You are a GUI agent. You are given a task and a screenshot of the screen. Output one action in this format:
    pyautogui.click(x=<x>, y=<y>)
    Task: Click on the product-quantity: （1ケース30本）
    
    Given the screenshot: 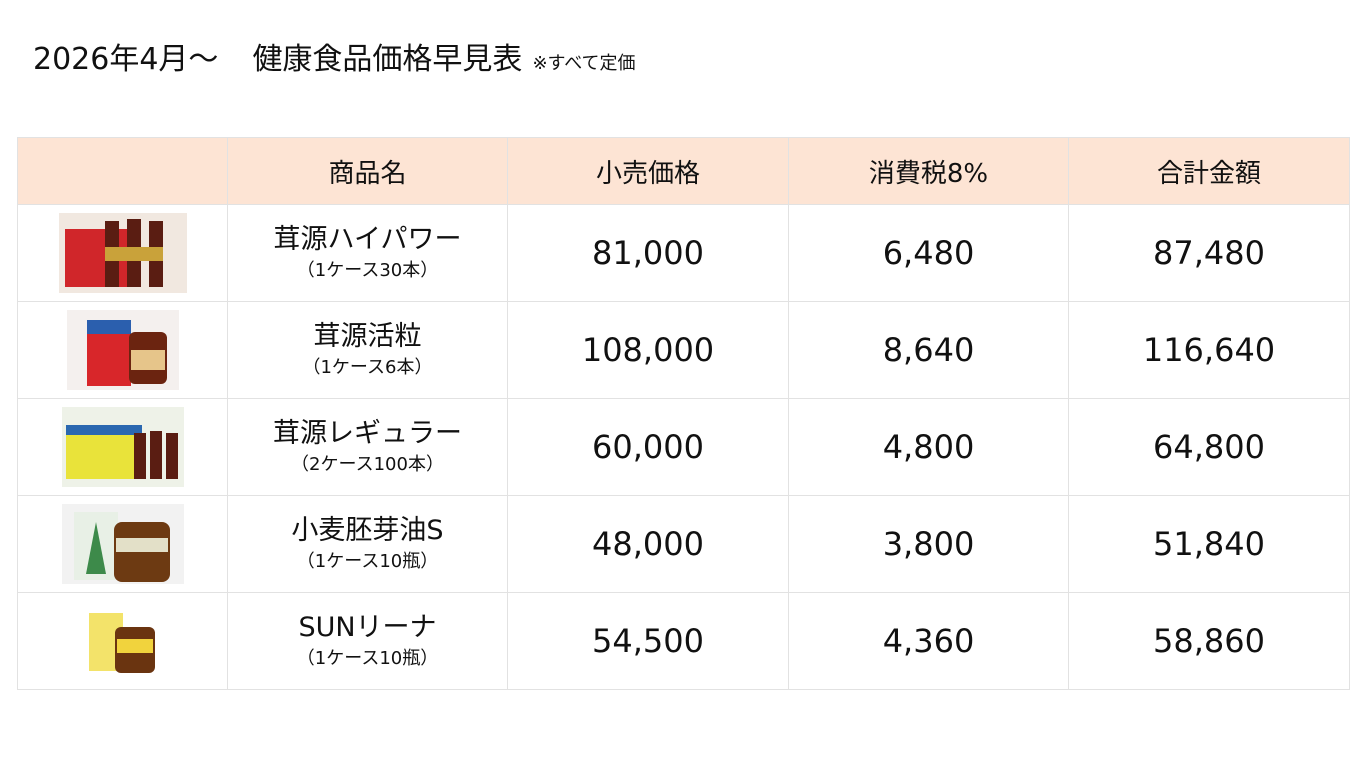 What is the action you would take?
    pyautogui.click(x=367, y=270)
    